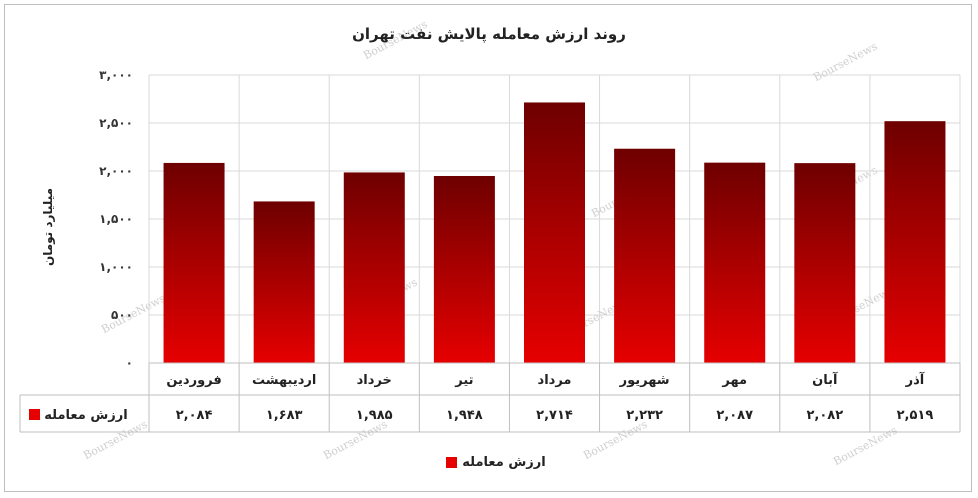 The height and width of the screenshot is (498, 978). What do you see at coordinates (824, 415) in the screenshot?
I see `data-label: ۲,۰۸۲` at bounding box center [824, 415].